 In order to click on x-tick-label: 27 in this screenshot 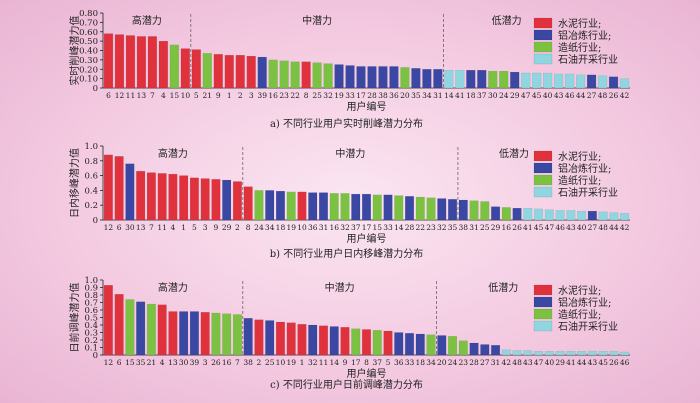, I will do `click(593, 227)`.